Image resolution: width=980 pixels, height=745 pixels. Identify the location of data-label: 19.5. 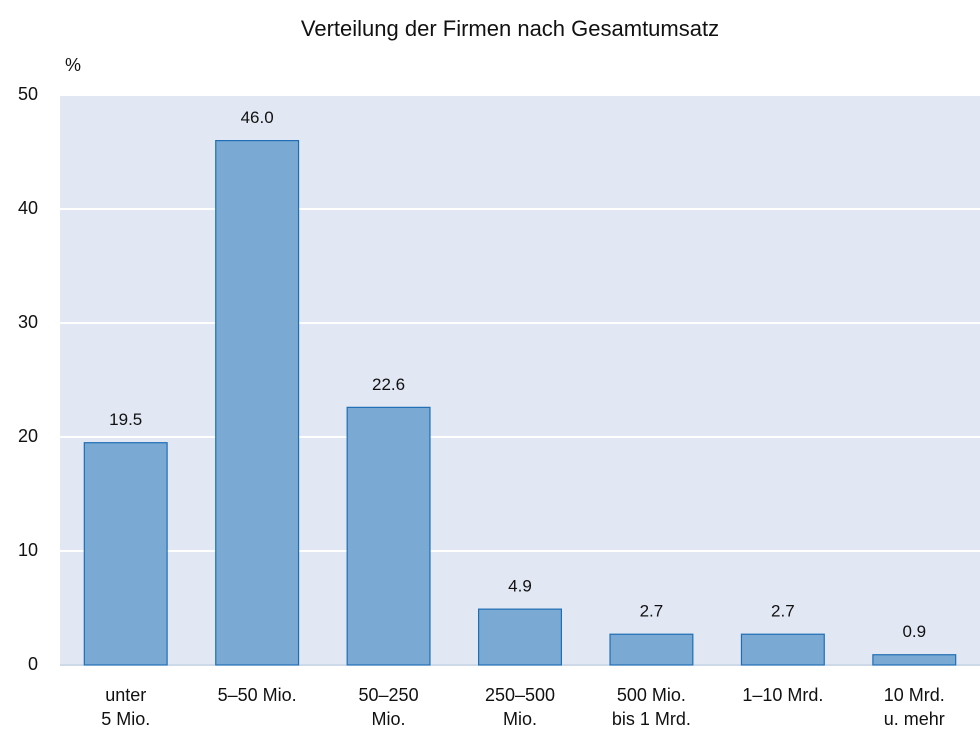
(125, 419).